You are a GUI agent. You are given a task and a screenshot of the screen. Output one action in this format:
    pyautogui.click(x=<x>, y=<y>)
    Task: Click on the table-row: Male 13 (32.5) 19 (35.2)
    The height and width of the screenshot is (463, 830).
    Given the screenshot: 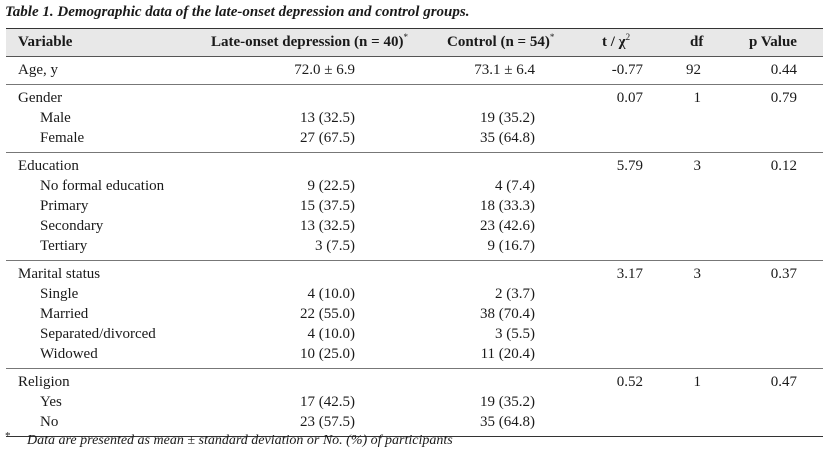 What is the action you would take?
    pyautogui.click(x=414, y=118)
    